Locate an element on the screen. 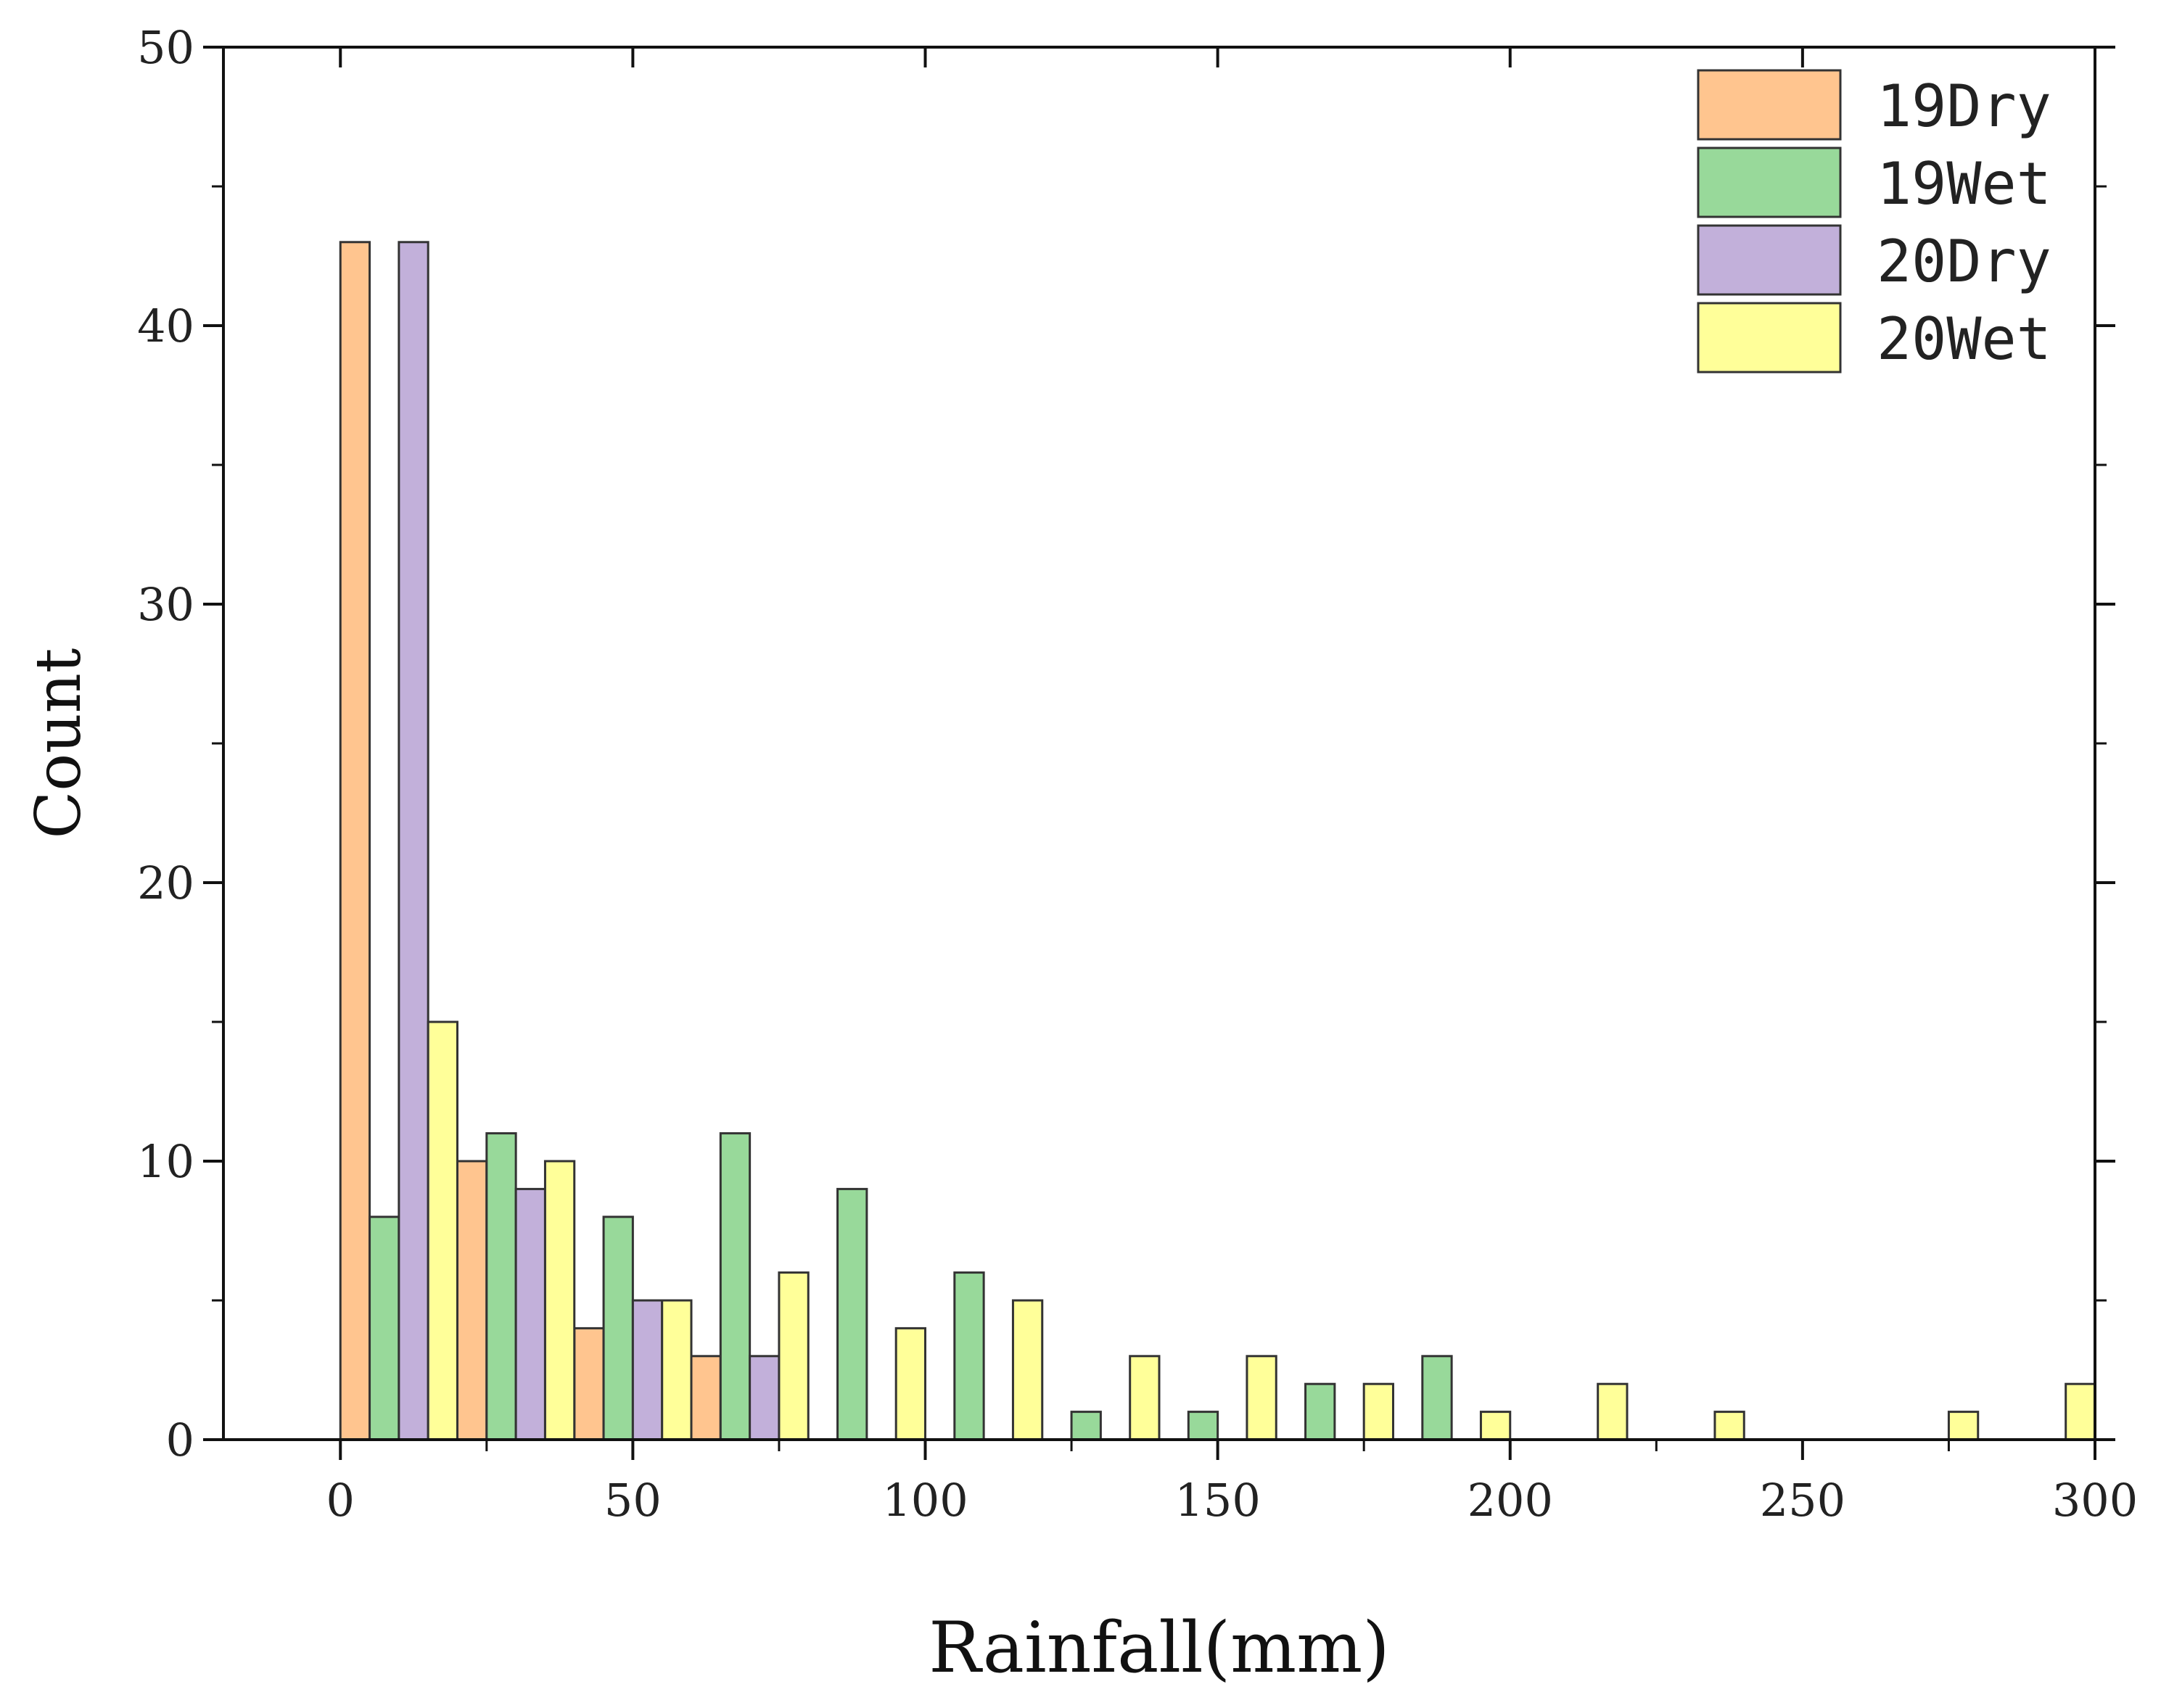  y-axis-title: Count is located at coordinates (58, 743).